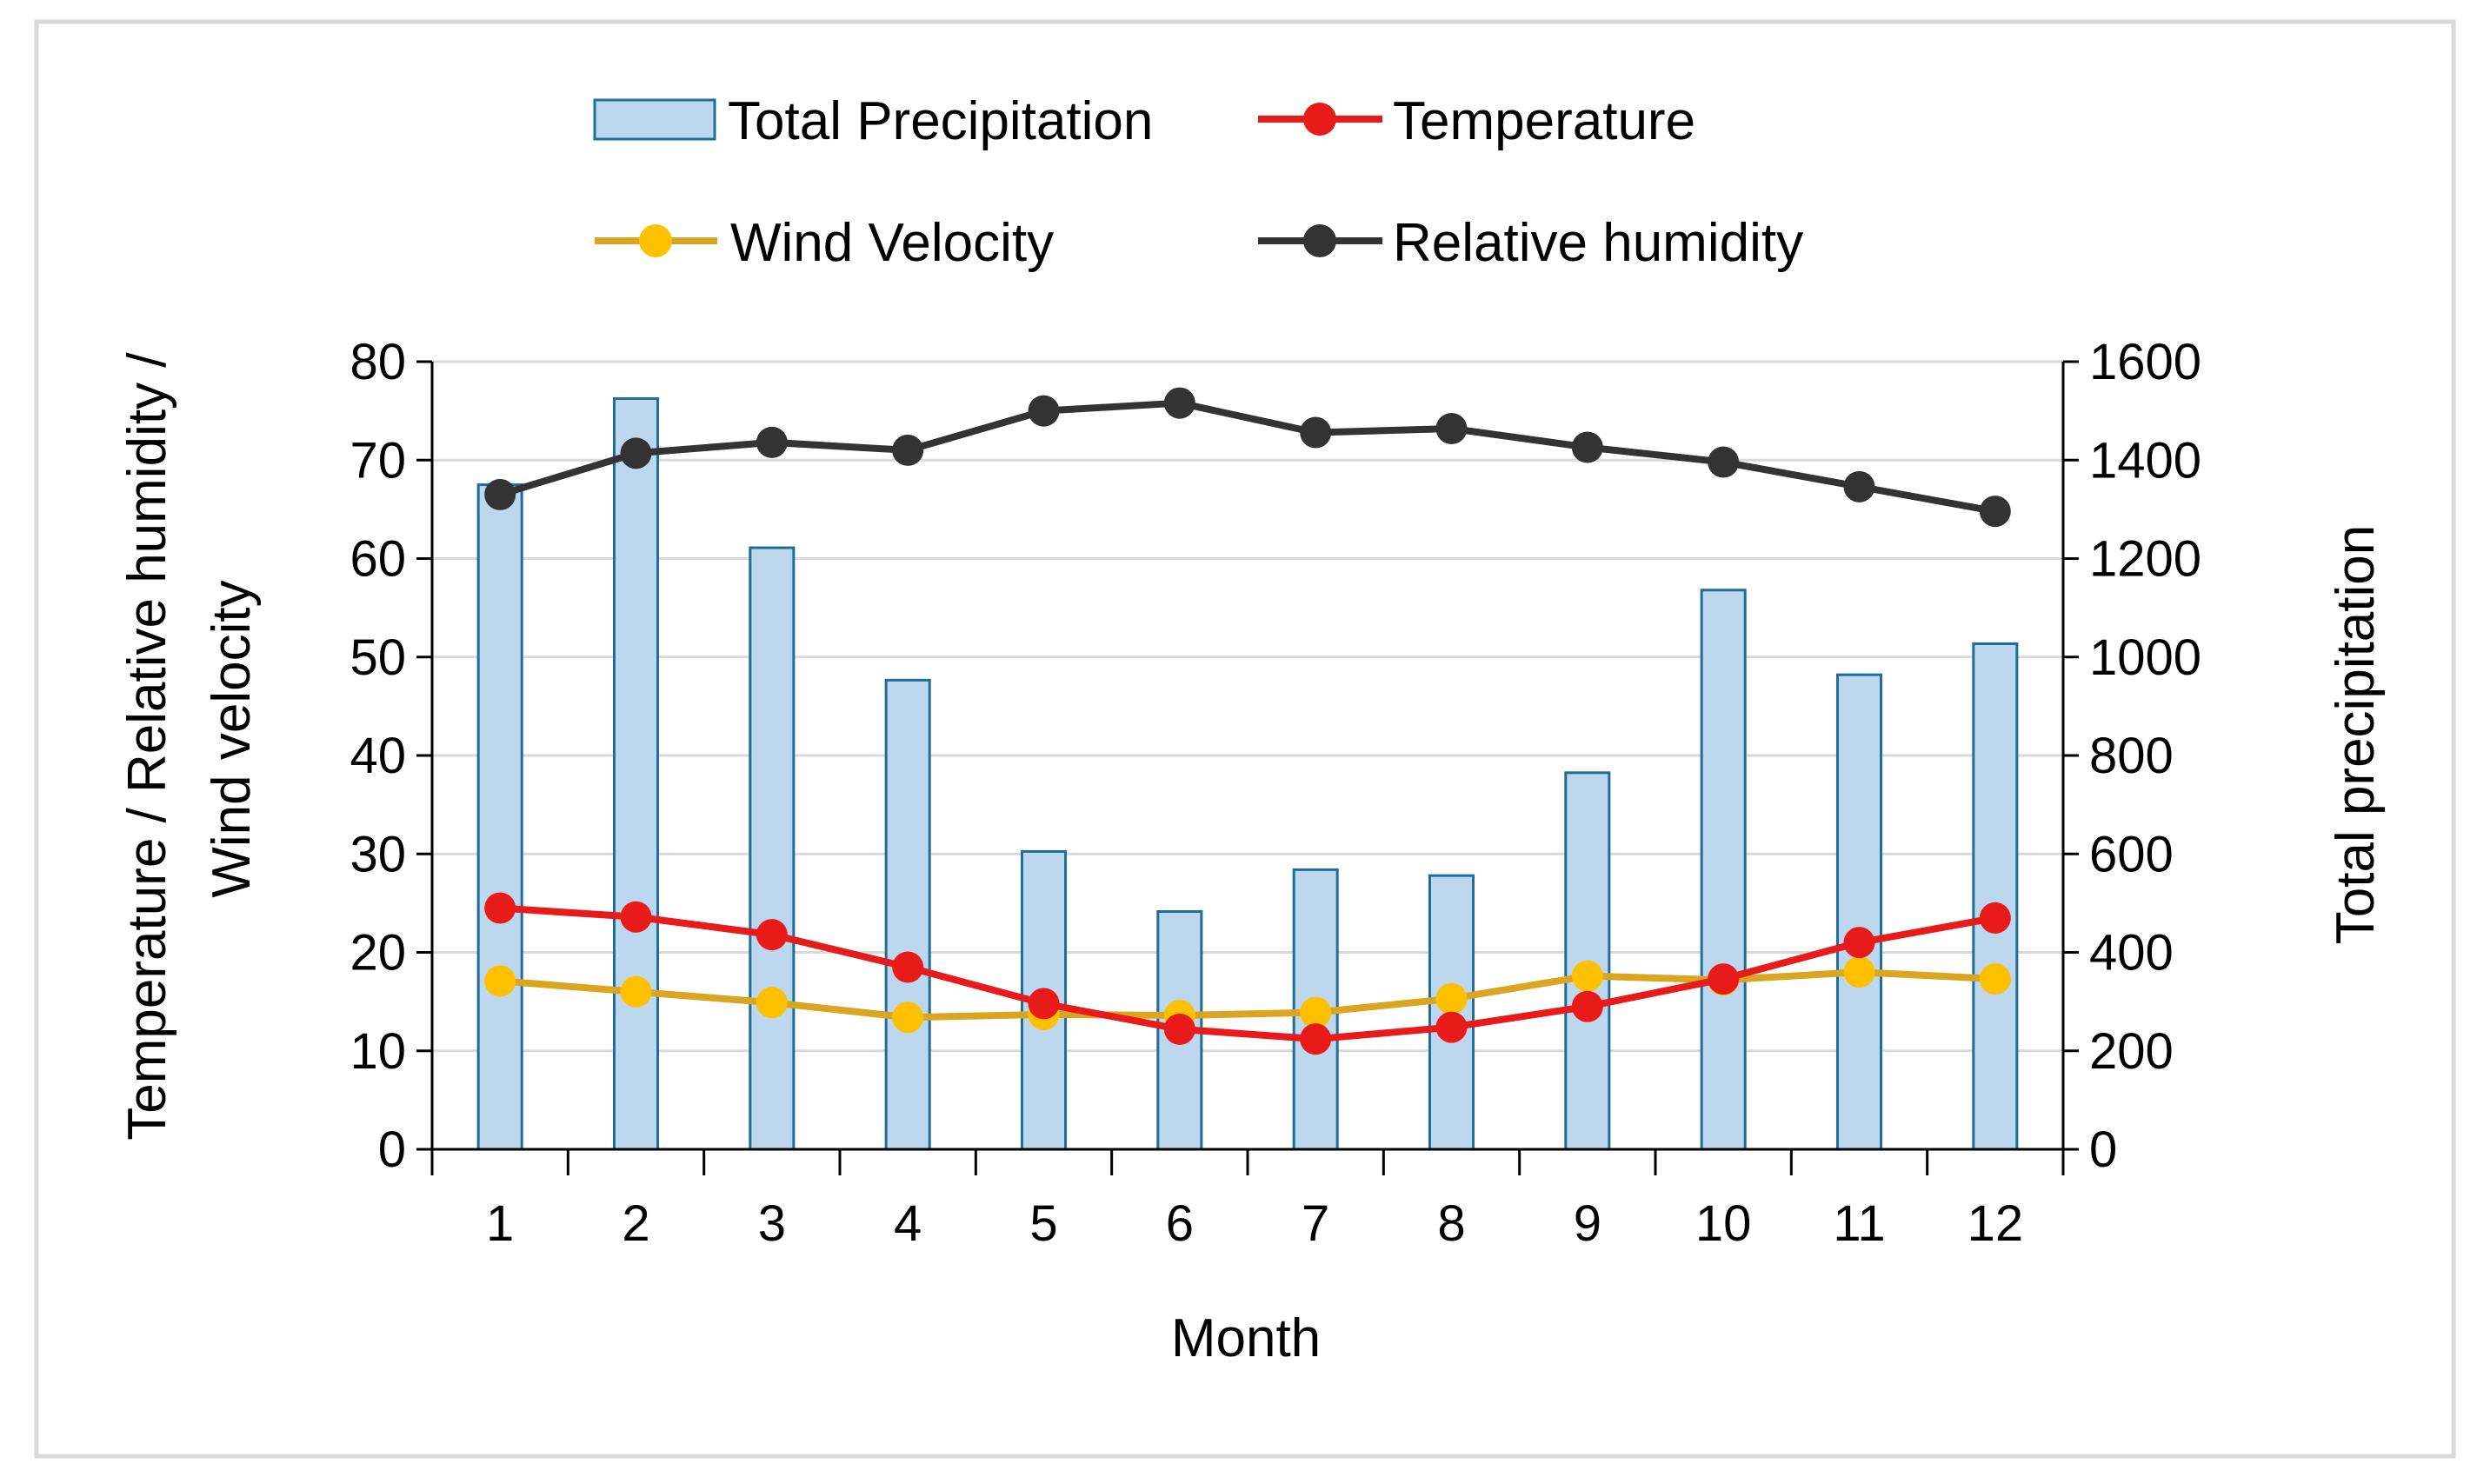 The height and width of the screenshot is (1484, 2477). Describe the element at coordinates (378, 1051) in the screenshot. I see `left-tick-label-10: 10` at that location.